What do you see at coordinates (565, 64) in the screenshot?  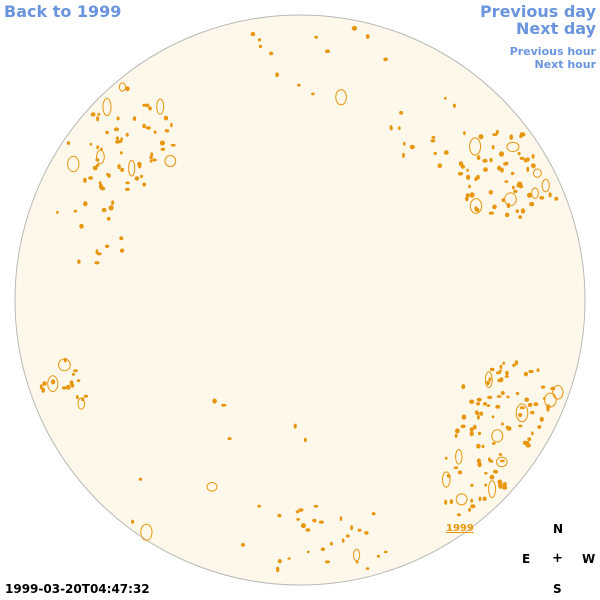 I see `next-hour-link: Next hour` at bounding box center [565, 64].